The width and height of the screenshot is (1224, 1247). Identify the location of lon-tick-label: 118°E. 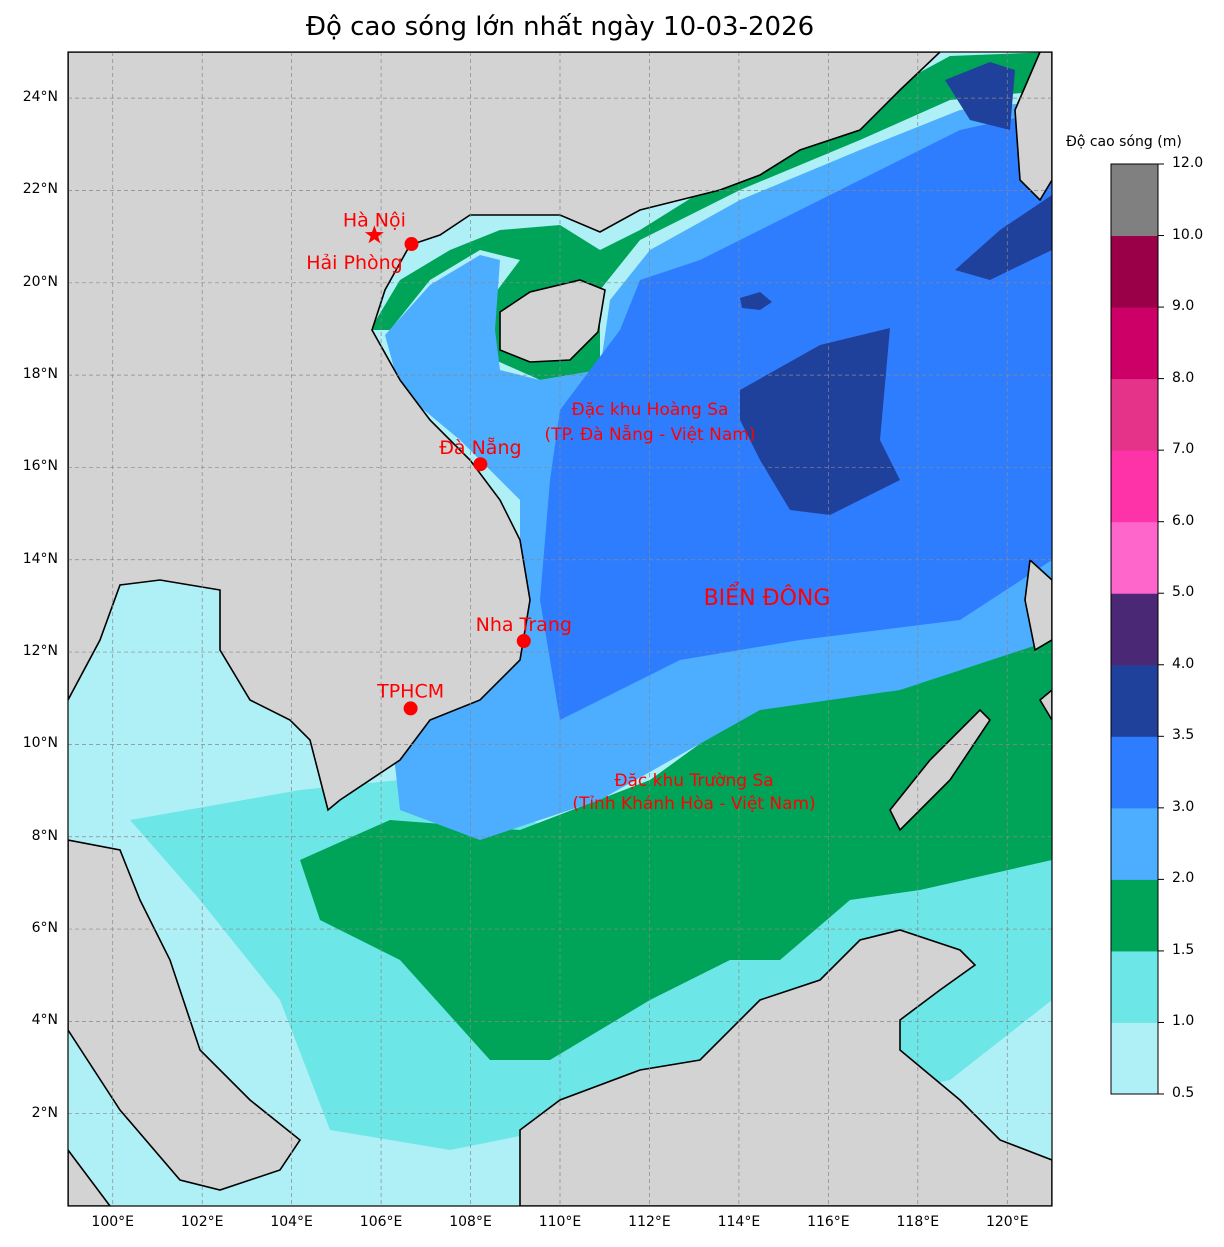
(918, 1222).